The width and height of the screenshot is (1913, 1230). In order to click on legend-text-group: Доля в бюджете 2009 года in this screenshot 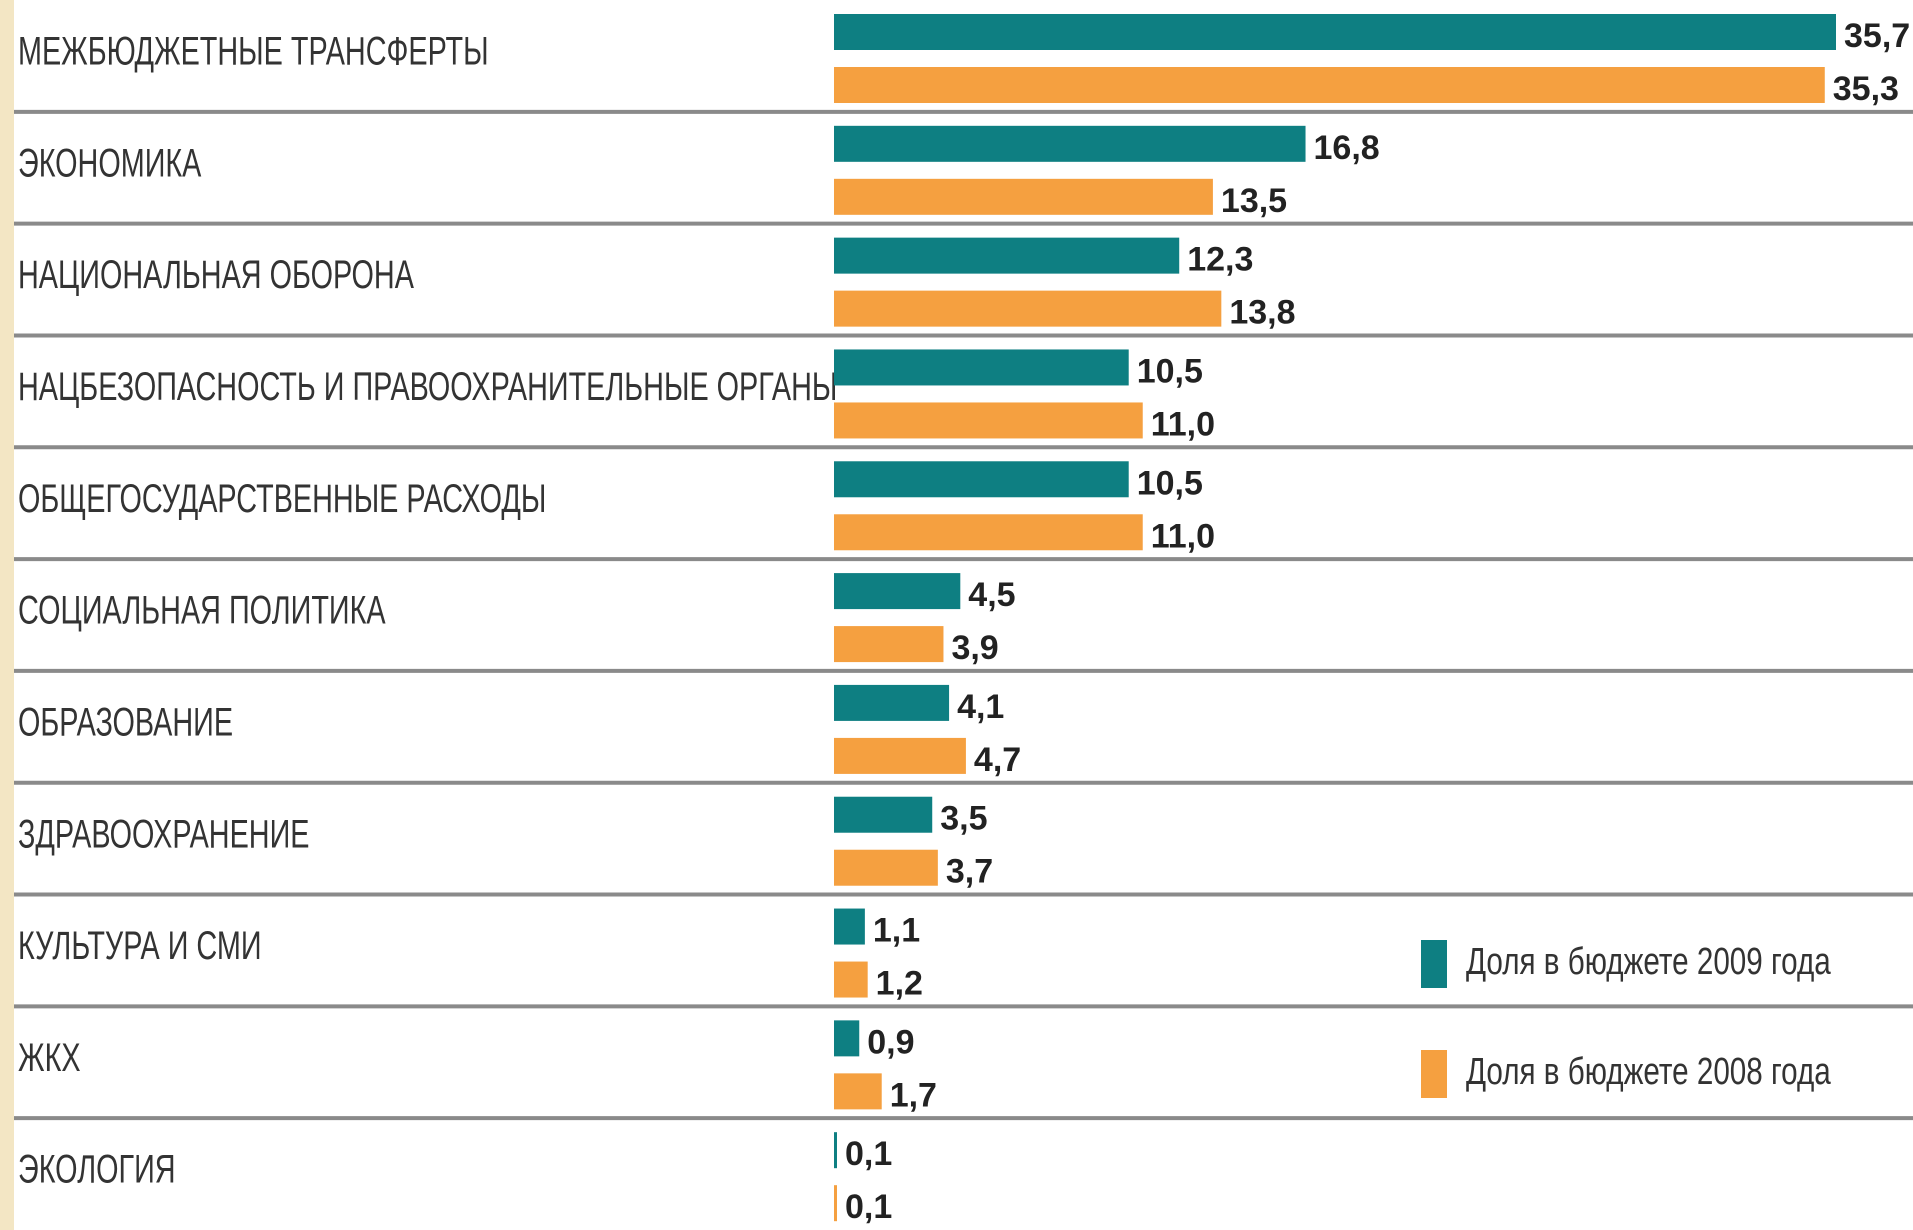, I will do `click(1648, 962)`.